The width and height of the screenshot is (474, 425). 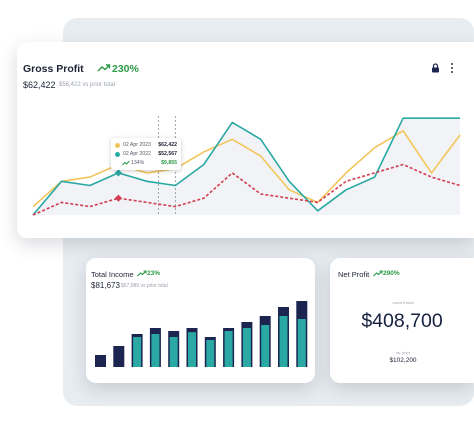 What do you see at coordinates (144, 285) in the screenshot?
I see `total-income-prior: $67,989 vs prior total` at bounding box center [144, 285].